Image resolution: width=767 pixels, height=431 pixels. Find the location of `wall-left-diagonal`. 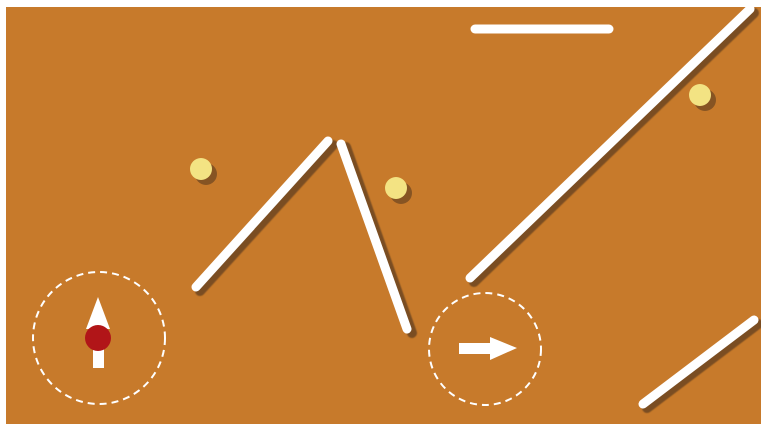

wall-left-diagonal is located at coordinates (264, 216).